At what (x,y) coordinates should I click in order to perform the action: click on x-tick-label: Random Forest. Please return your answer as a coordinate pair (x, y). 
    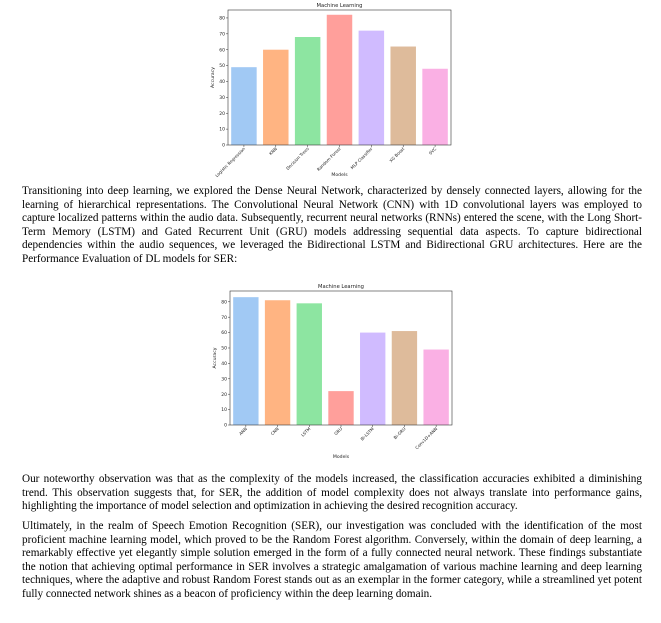
    Looking at the image, I should click on (329, 159).